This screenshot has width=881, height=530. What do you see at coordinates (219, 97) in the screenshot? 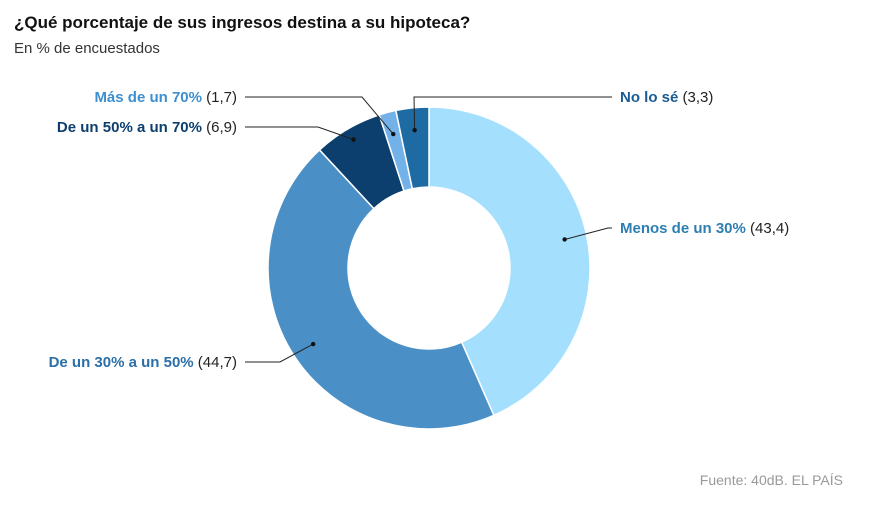
I see `label-value: (1,7)` at bounding box center [219, 97].